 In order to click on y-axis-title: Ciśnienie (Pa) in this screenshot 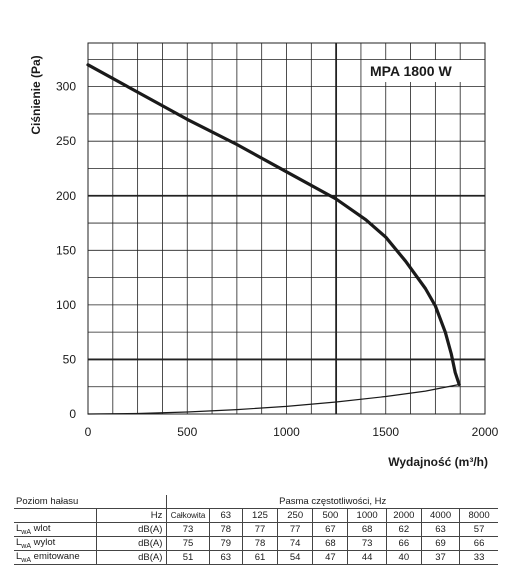, I will do `click(36, 94)`.